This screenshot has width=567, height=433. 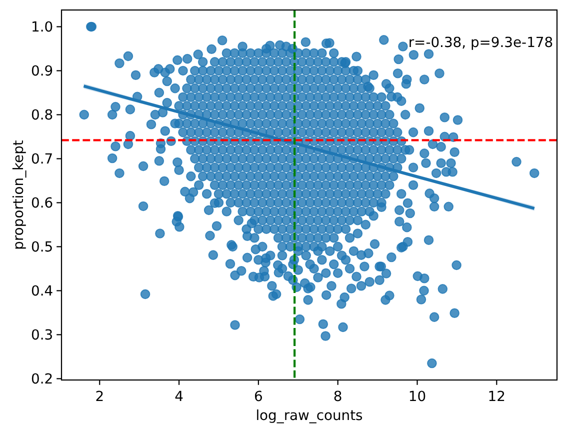 I want to click on x-tick-label: 12, so click(x=497, y=397).